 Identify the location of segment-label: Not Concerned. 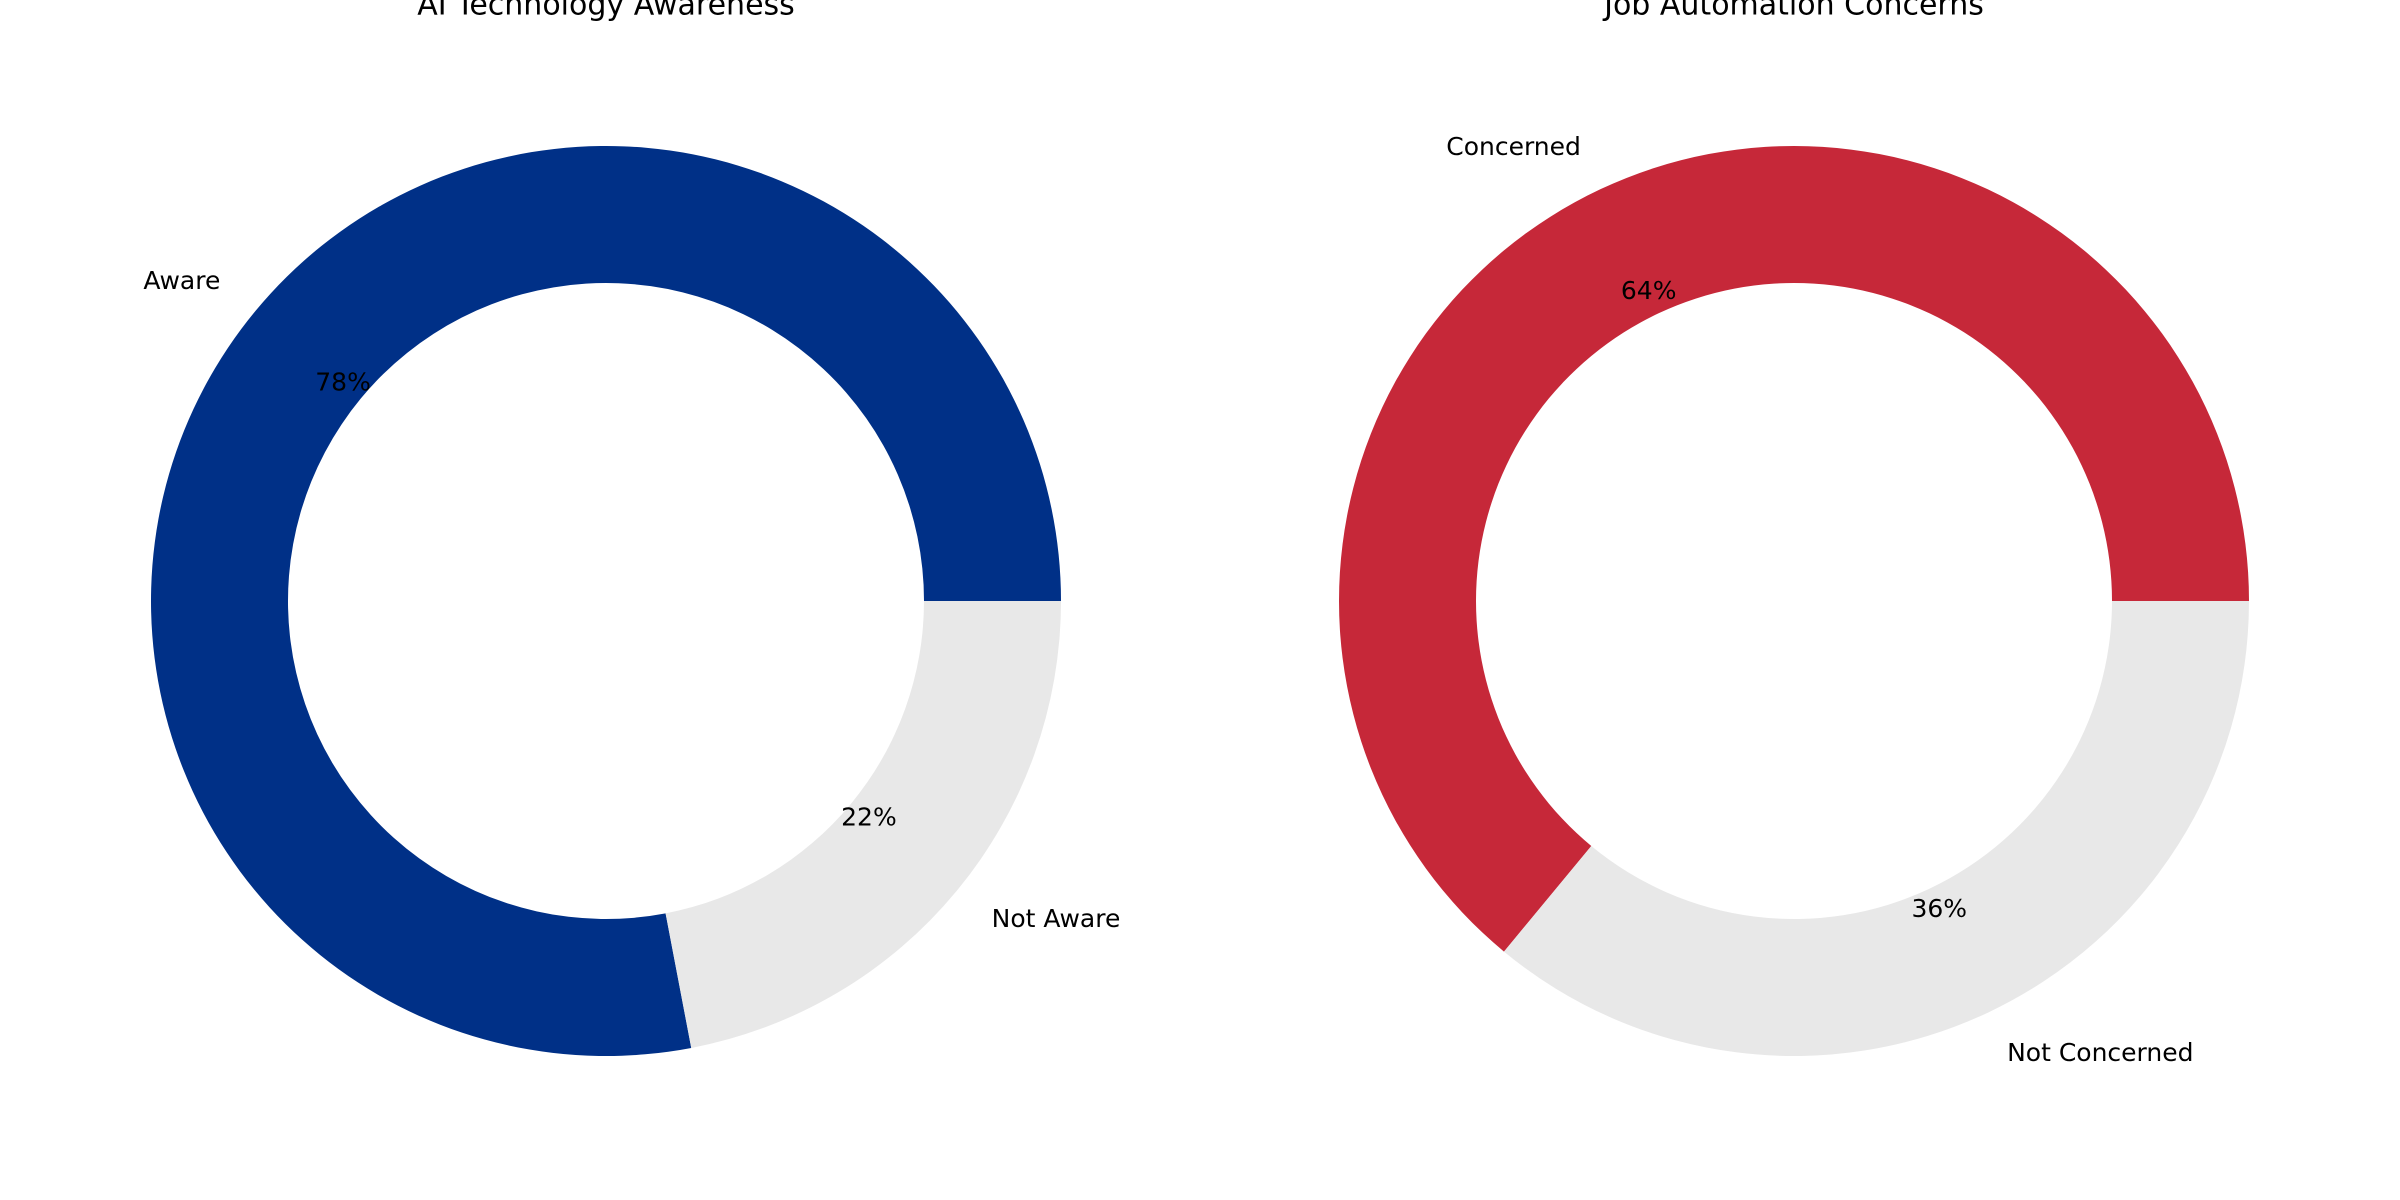
(2100, 1052).